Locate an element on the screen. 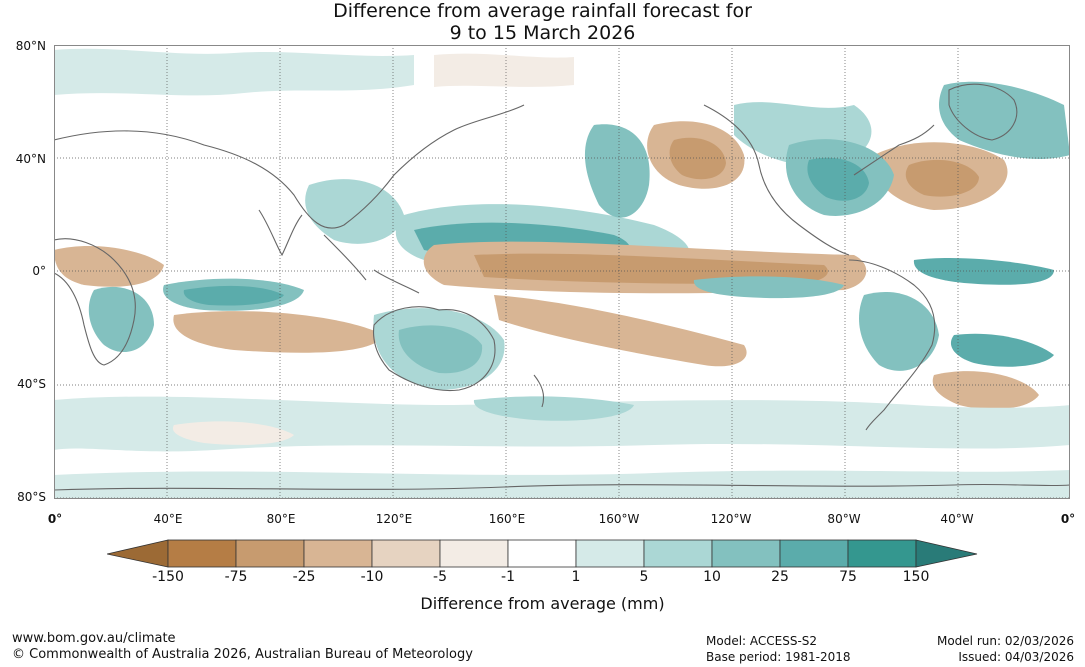  coast-se-asia is located at coordinates (371, 264).